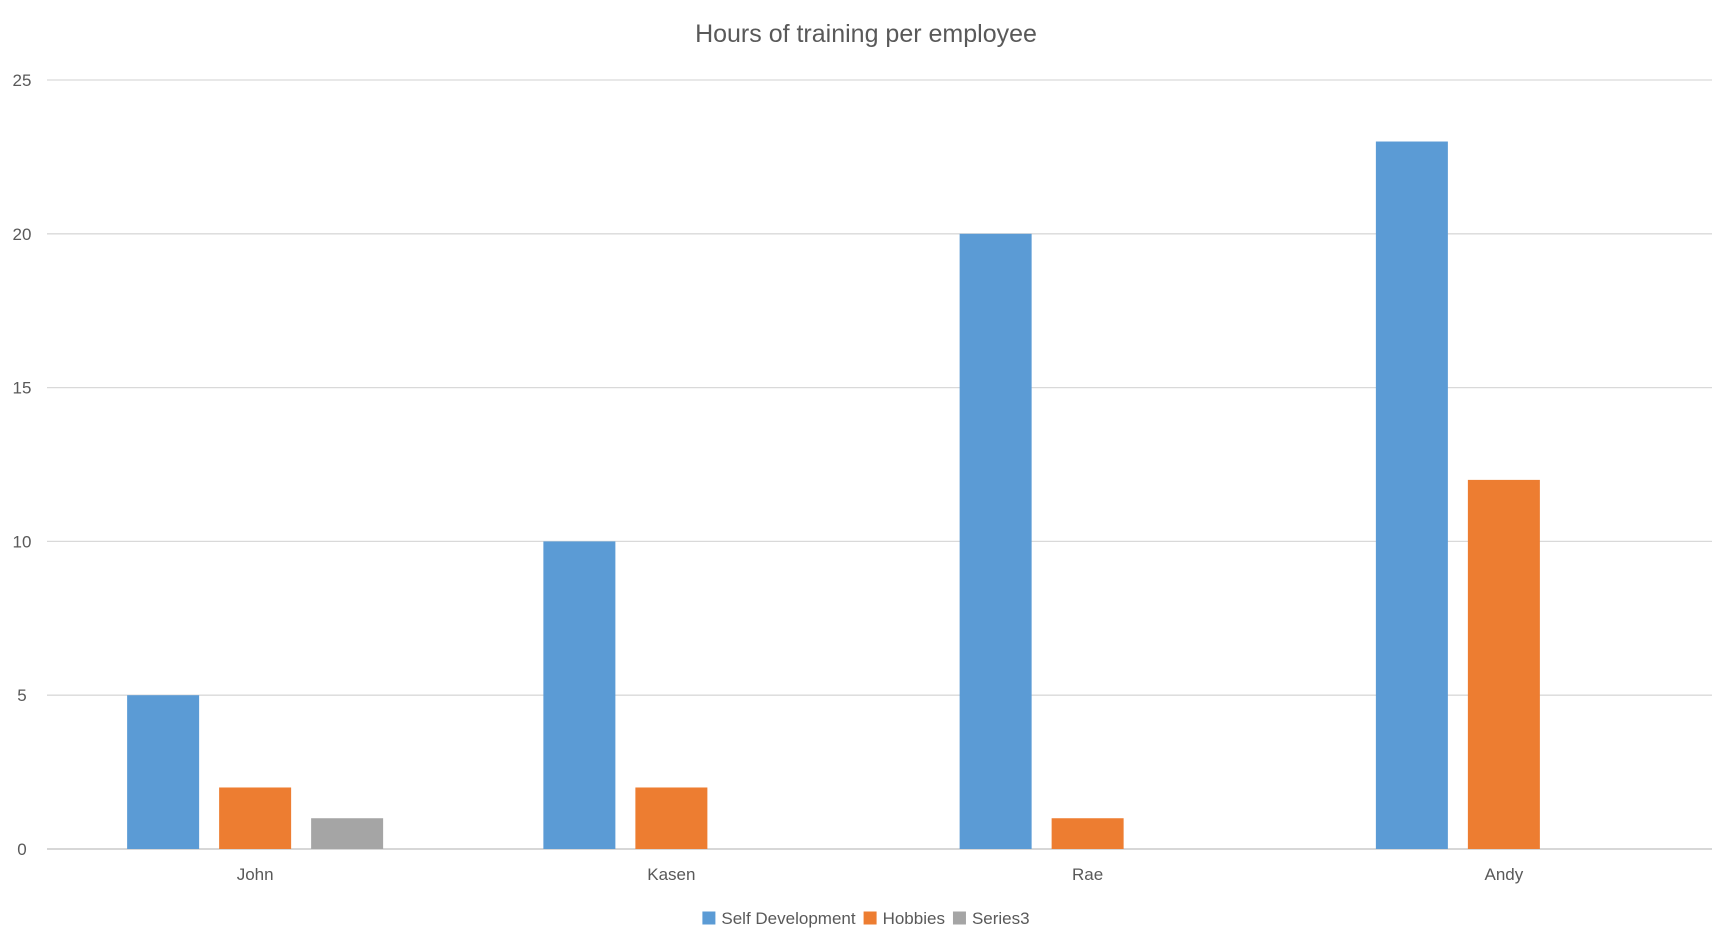 This screenshot has width=1726, height=943. What do you see at coordinates (671, 818) in the screenshot?
I see `bar-hobbies-kasen` at bounding box center [671, 818].